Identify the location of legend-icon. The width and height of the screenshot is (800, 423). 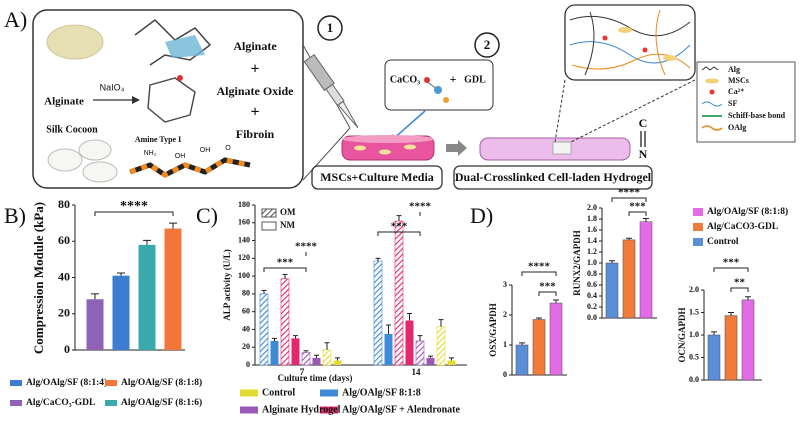
(710, 68).